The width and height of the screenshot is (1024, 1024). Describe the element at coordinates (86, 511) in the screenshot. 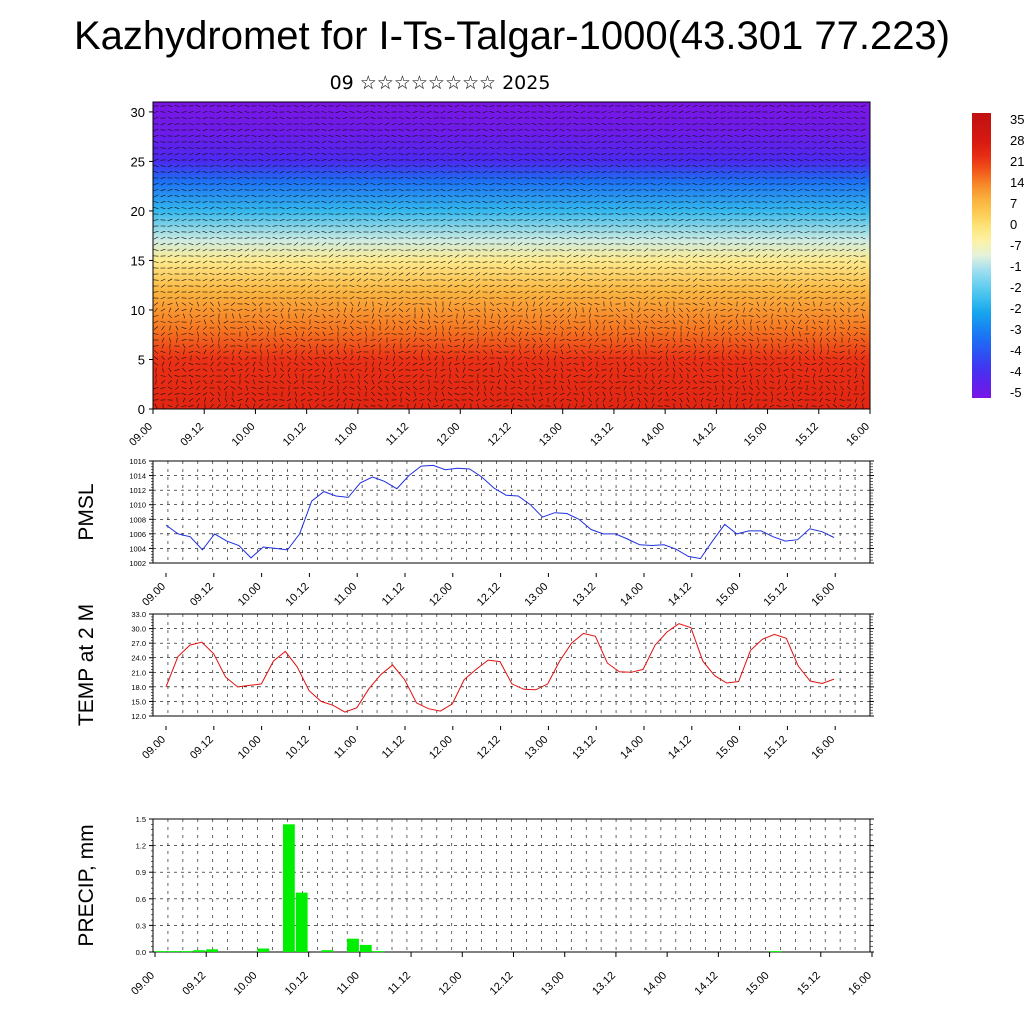

I see `y-axis-label: PMSL` at that location.